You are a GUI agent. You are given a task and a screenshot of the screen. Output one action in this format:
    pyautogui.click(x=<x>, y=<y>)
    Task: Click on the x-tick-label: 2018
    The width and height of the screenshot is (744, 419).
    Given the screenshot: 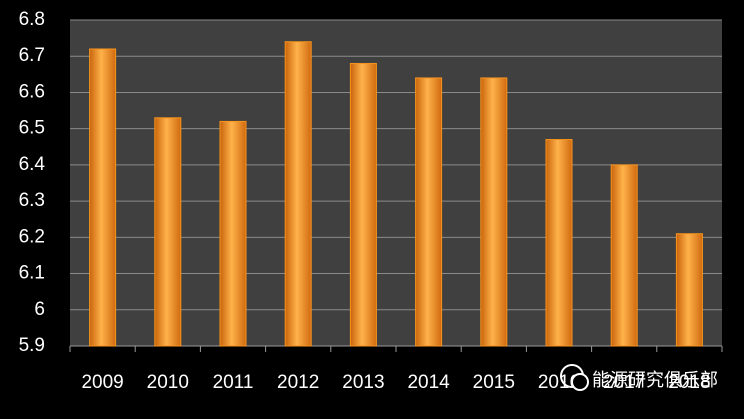 What is the action you would take?
    pyautogui.click(x=689, y=382)
    